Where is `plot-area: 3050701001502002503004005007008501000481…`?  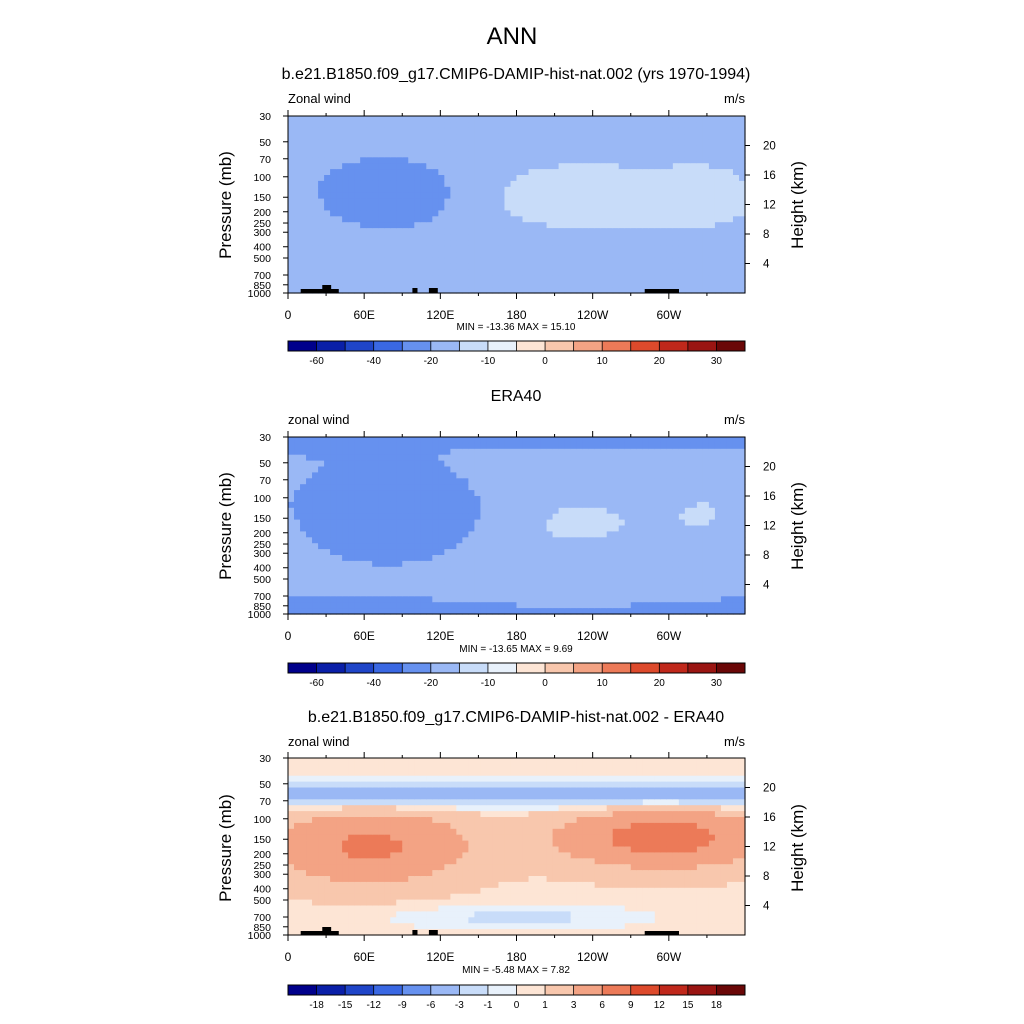
plot-area: 3050701001502002503004005007008501000481… is located at coordinates (512, 858).